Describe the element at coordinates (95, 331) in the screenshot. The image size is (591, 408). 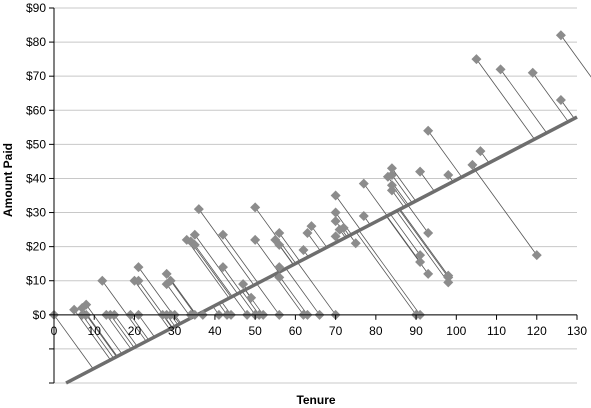
I see `x-tick-label: 10` at that location.